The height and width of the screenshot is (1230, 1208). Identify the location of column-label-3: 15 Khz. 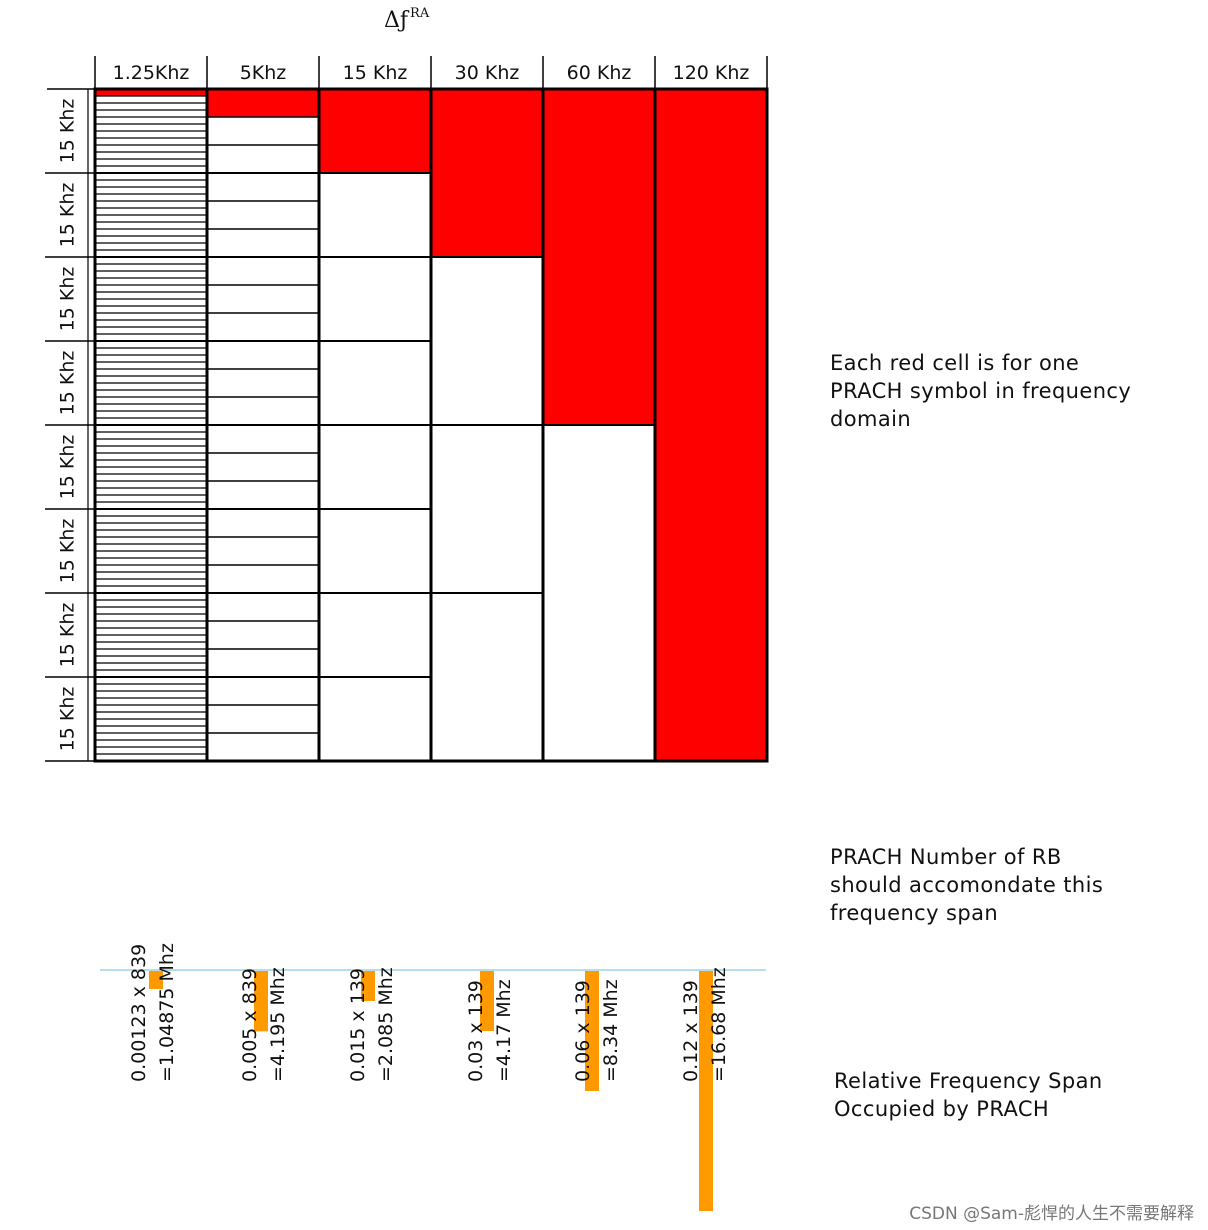
(375, 73).